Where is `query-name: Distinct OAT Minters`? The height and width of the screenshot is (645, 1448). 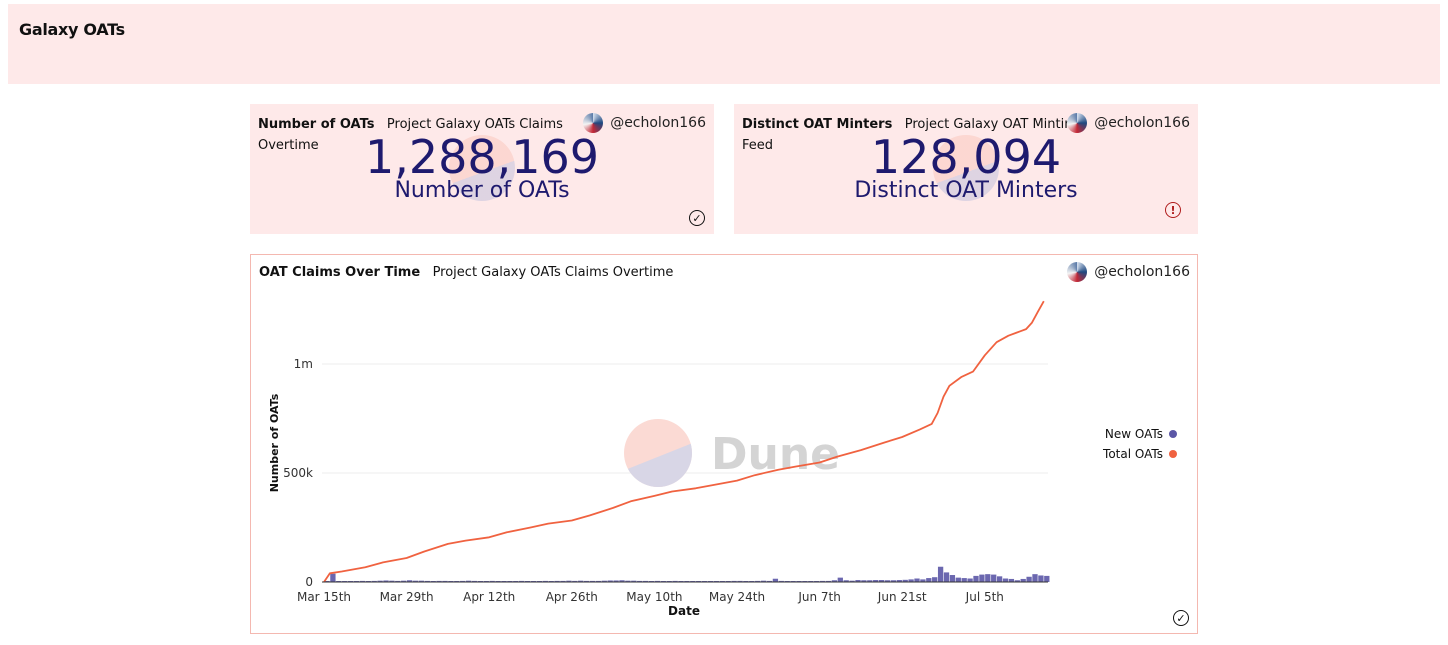
query-name: Distinct OAT Minters is located at coordinates (817, 124).